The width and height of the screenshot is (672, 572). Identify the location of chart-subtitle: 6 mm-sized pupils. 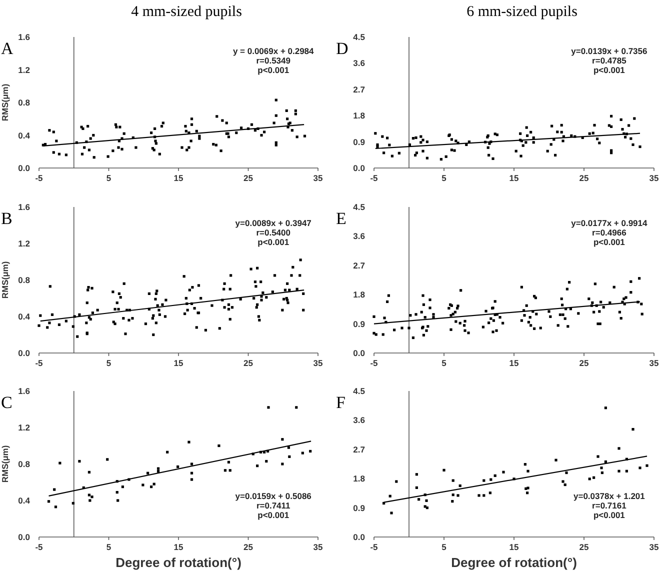
(522, 12).